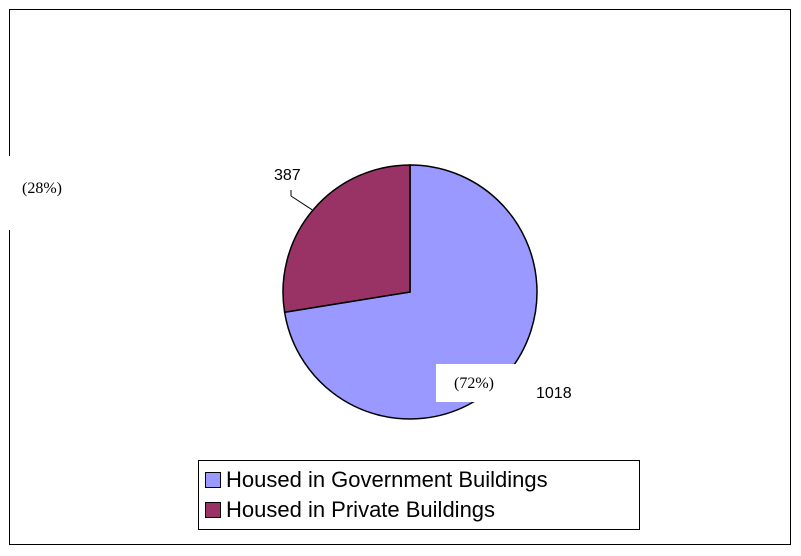  I want to click on legend-label-private: Housed in Private Buildings, so click(361, 509).